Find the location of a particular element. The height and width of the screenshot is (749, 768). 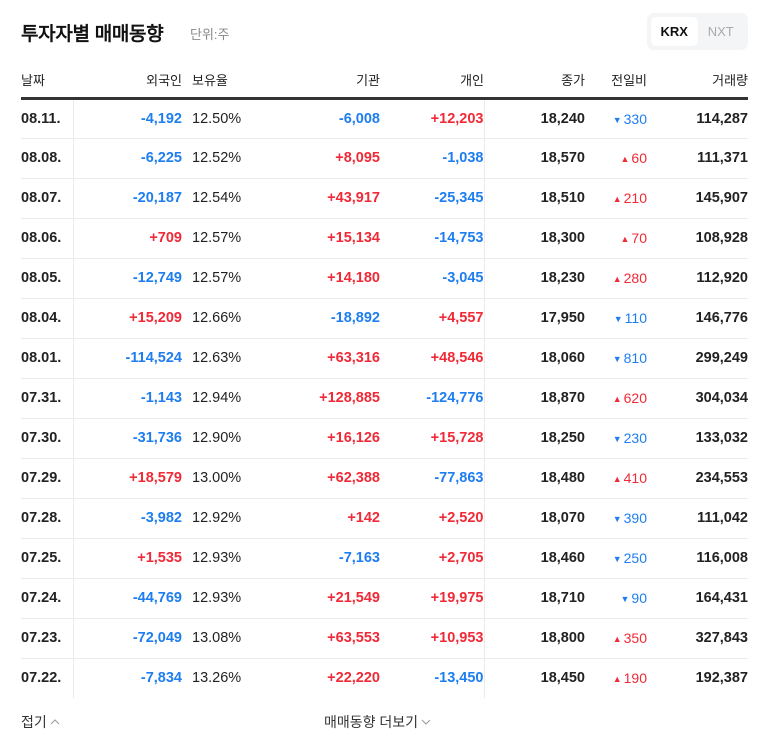

cell-change: ▲ 70 is located at coordinates (616, 238).